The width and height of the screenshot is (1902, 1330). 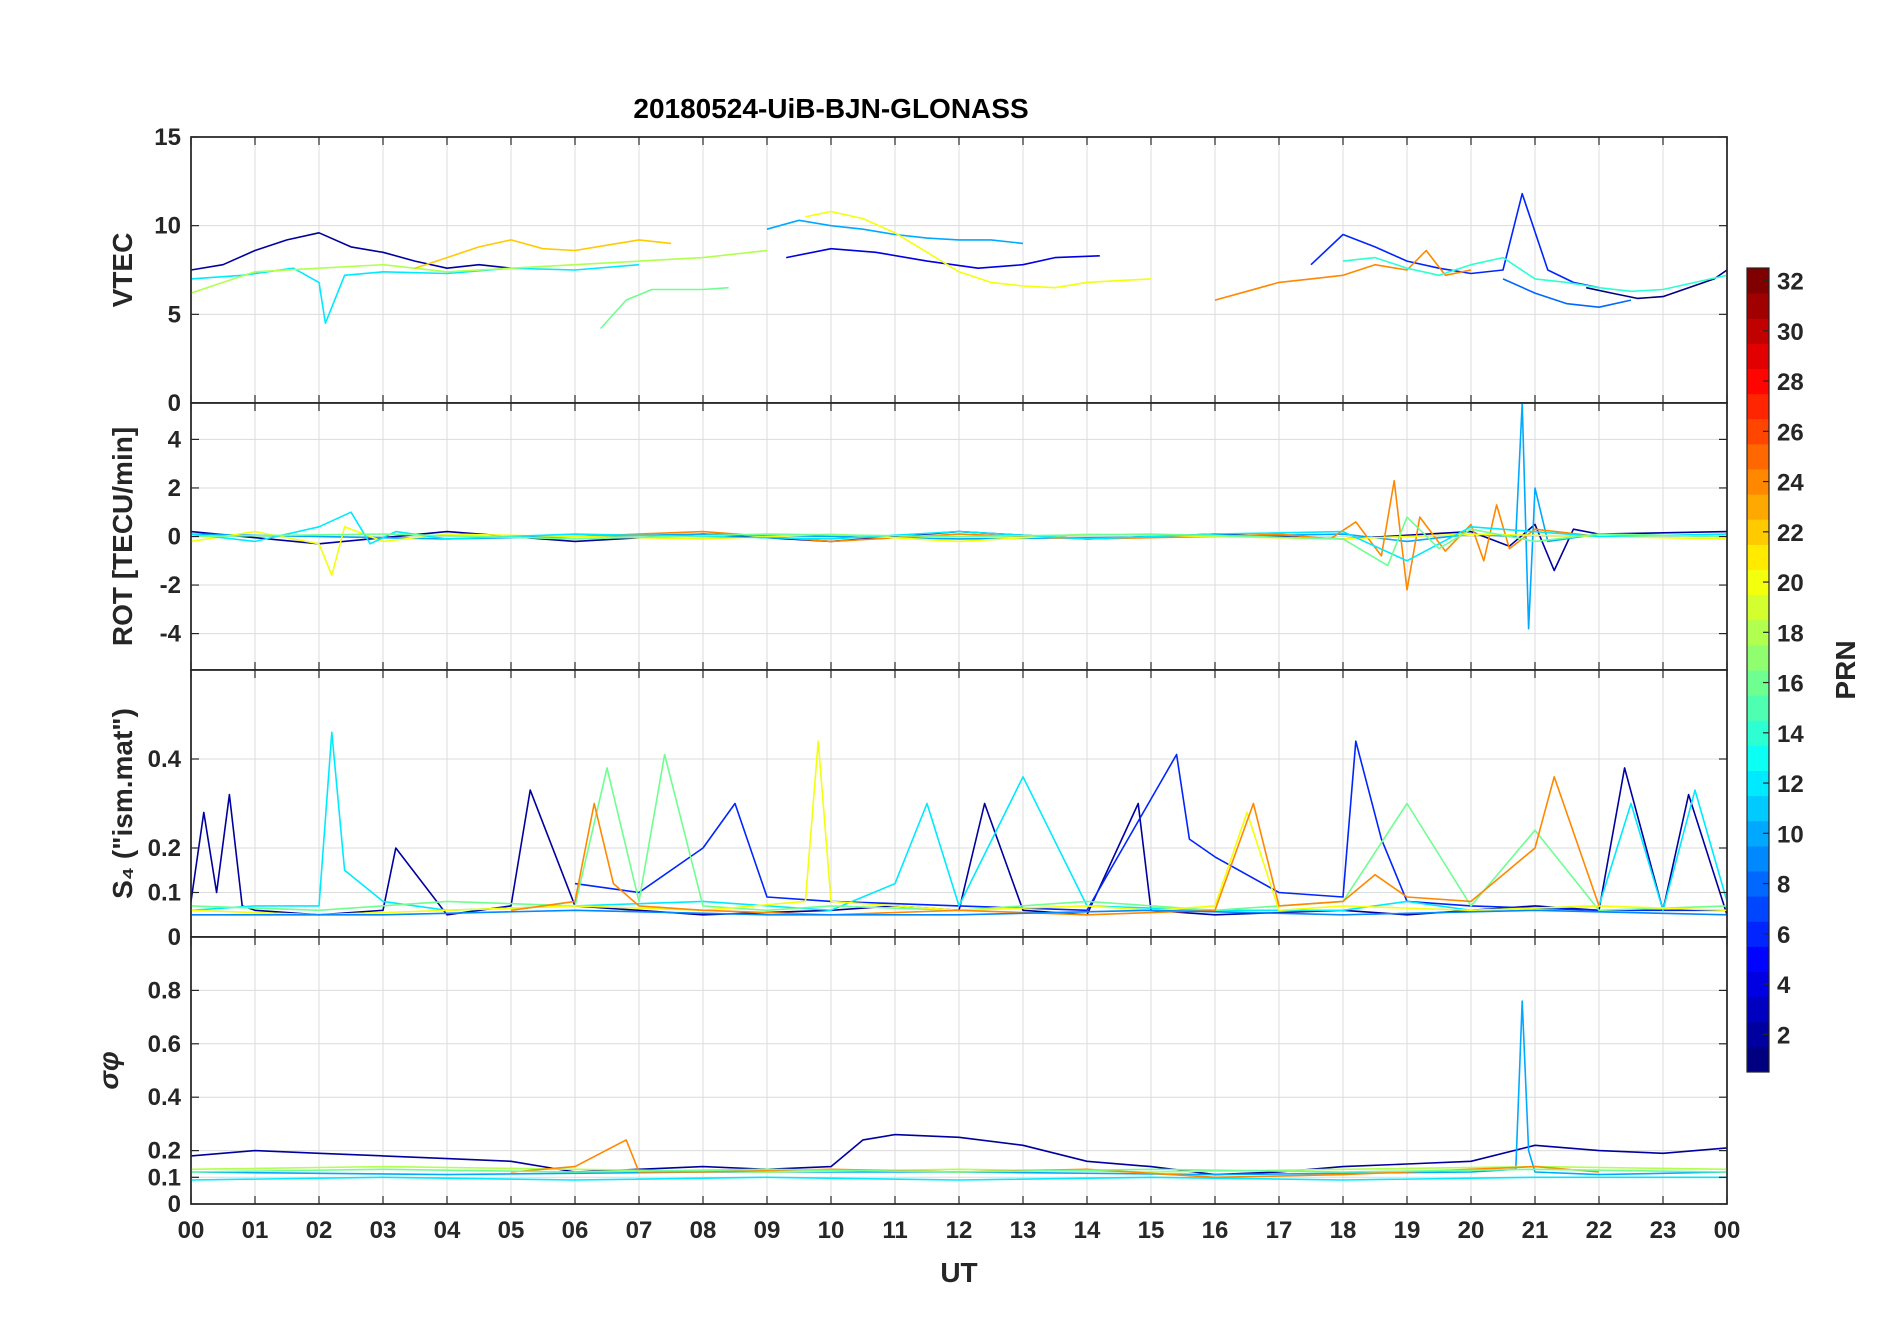 I want to click on x-tick-label: 16, so click(x=1215, y=1230).